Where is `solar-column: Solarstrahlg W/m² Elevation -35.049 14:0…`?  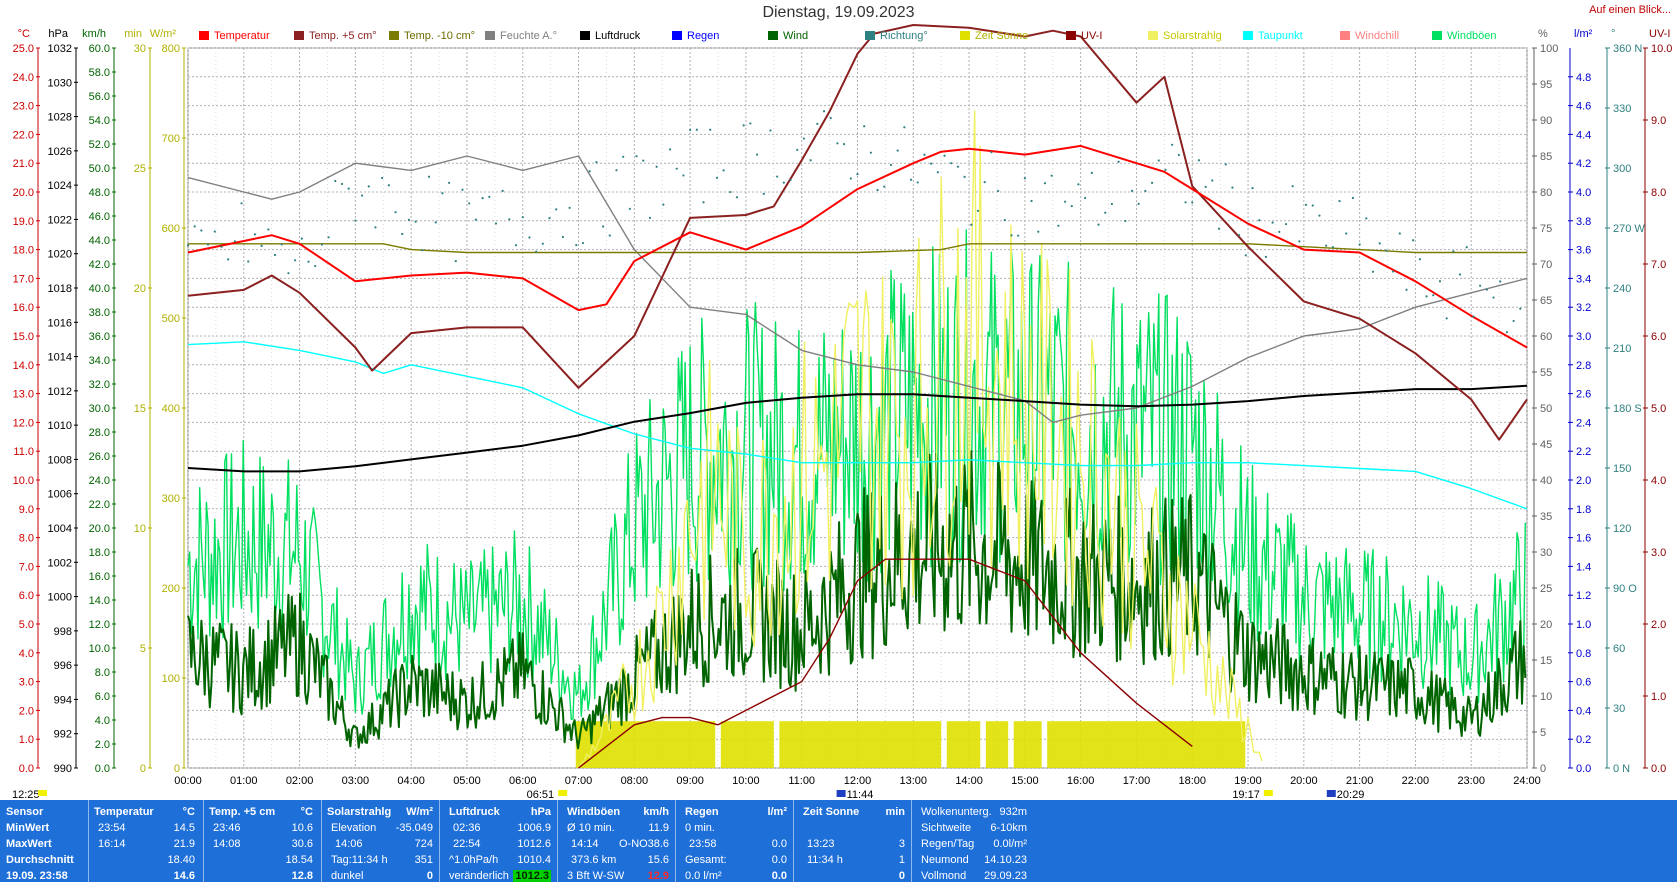
solar-column: Solarstrahlg W/m² Elevation -35.049 14:0… is located at coordinates (380, 841).